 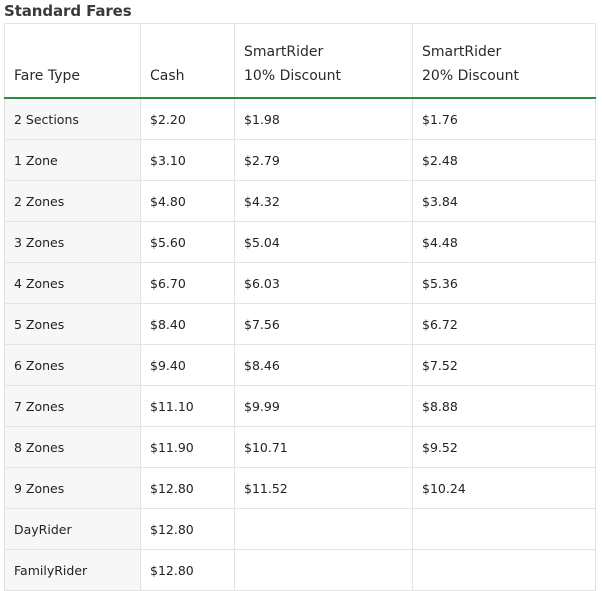 I want to click on table-row: 1 Zone $3.10 $2.79 $2.48, so click(x=300, y=160).